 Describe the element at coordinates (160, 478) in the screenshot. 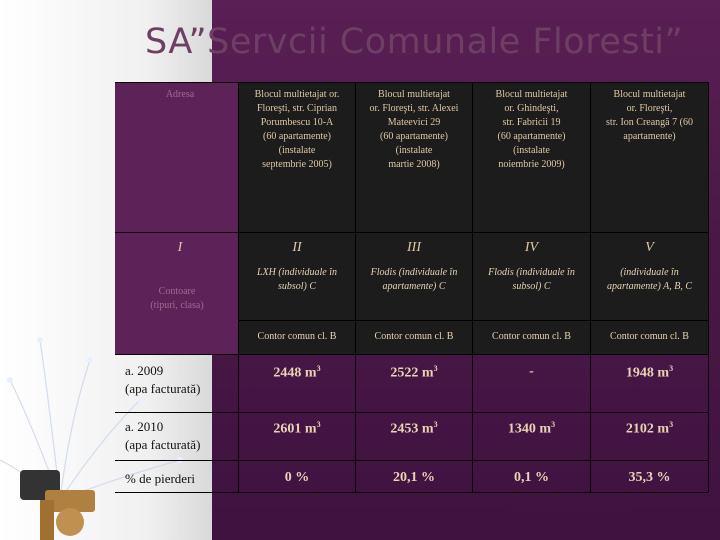

I see `row-label-pierderi: % de pierderi` at that location.